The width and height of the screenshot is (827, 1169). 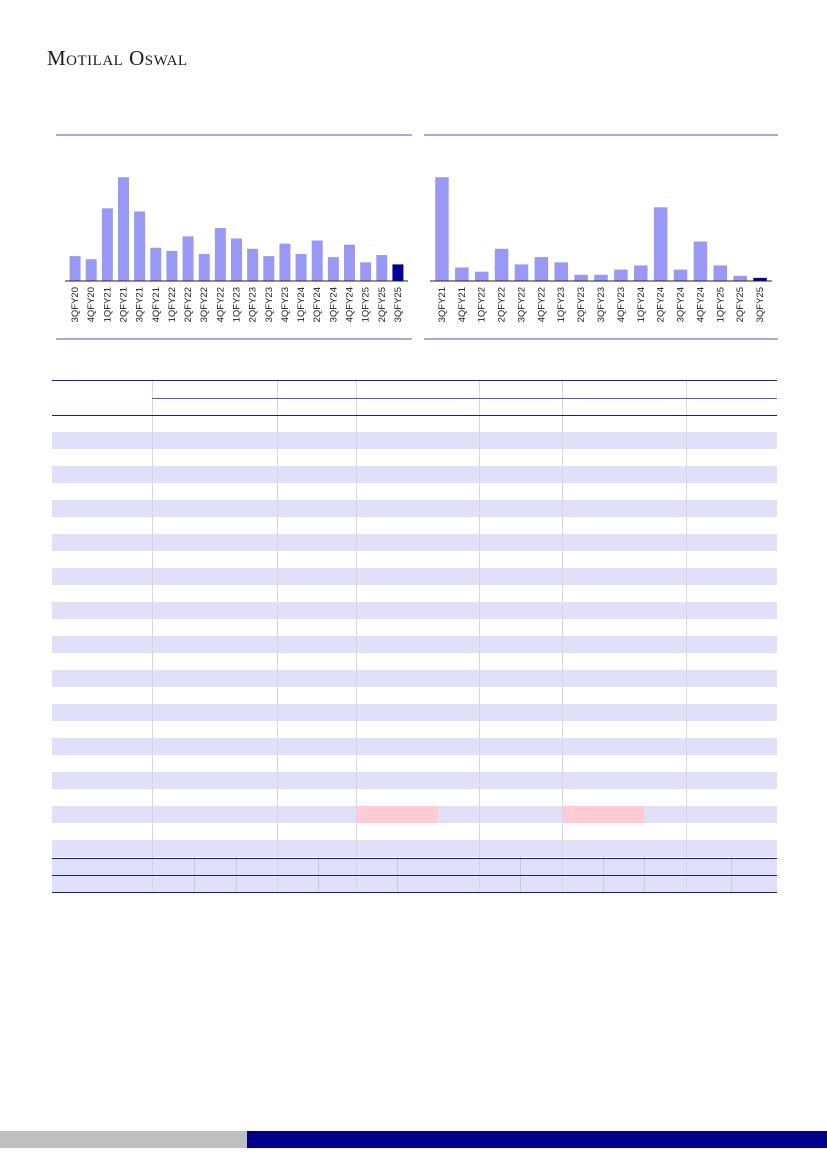 What do you see at coordinates (123, 1139) in the screenshot?
I see `footer-grey-bar` at bounding box center [123, 1139].